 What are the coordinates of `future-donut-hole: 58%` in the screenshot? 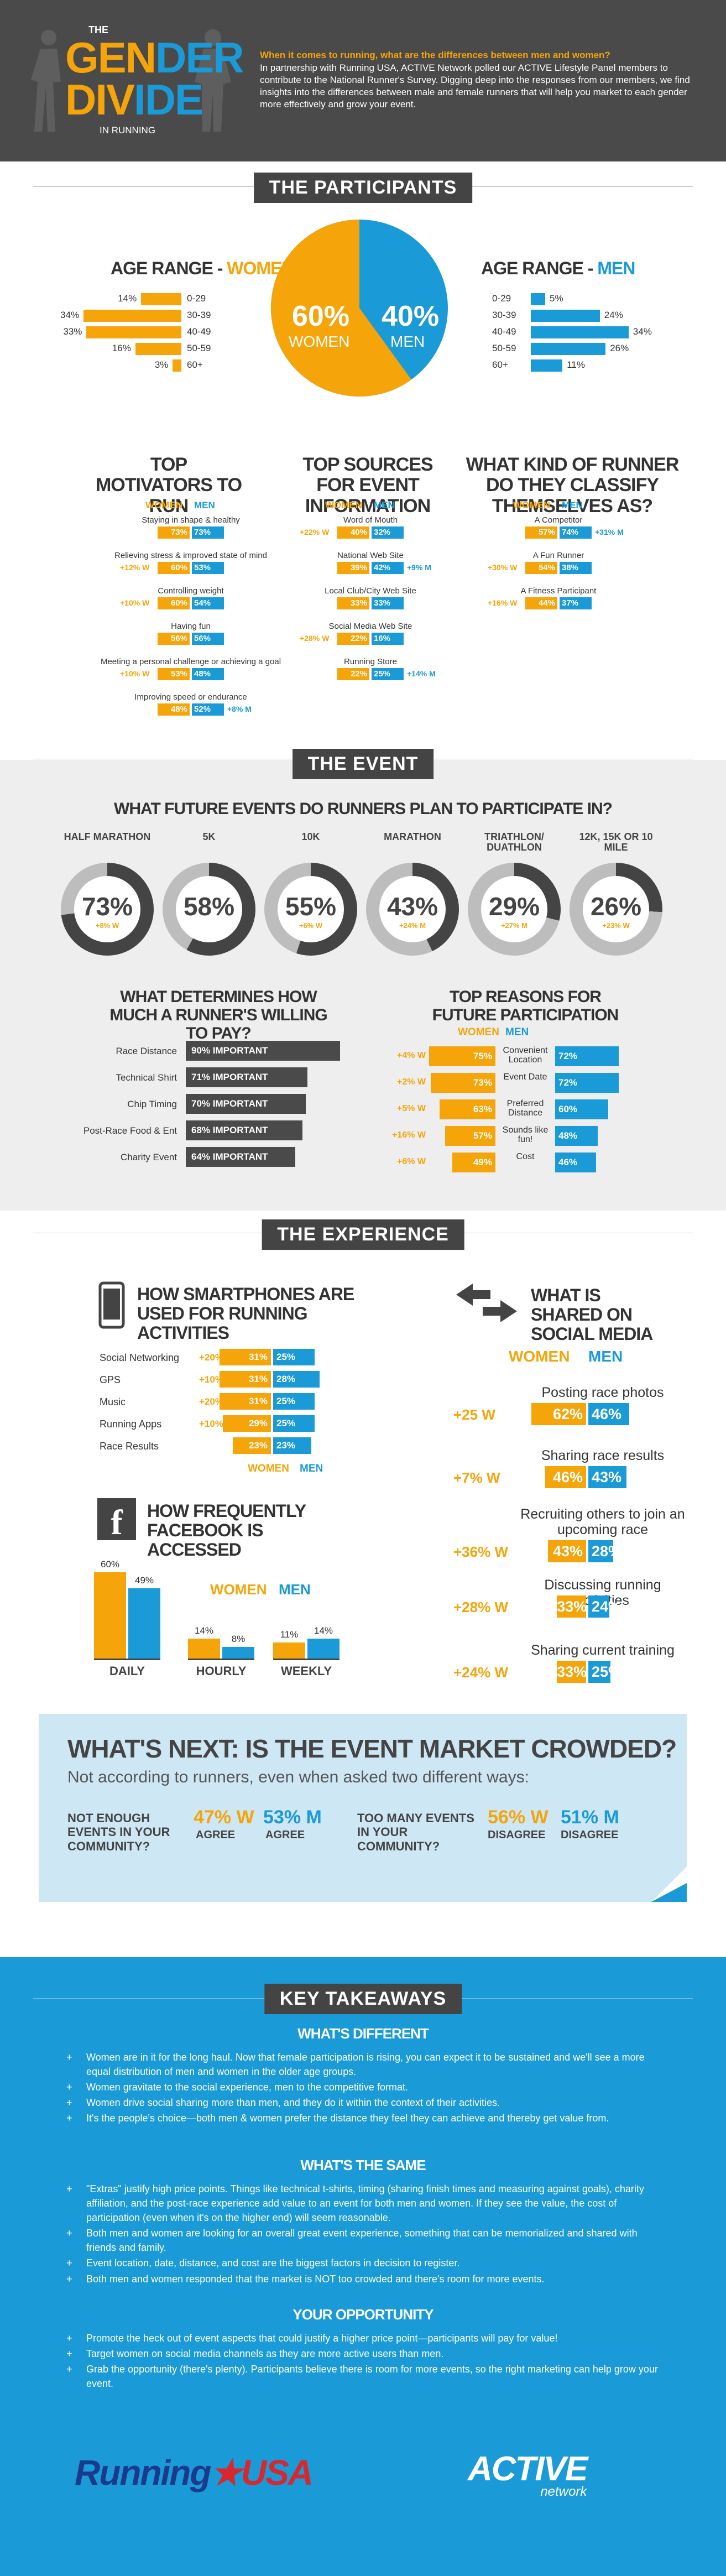 It's located at (209, 909).